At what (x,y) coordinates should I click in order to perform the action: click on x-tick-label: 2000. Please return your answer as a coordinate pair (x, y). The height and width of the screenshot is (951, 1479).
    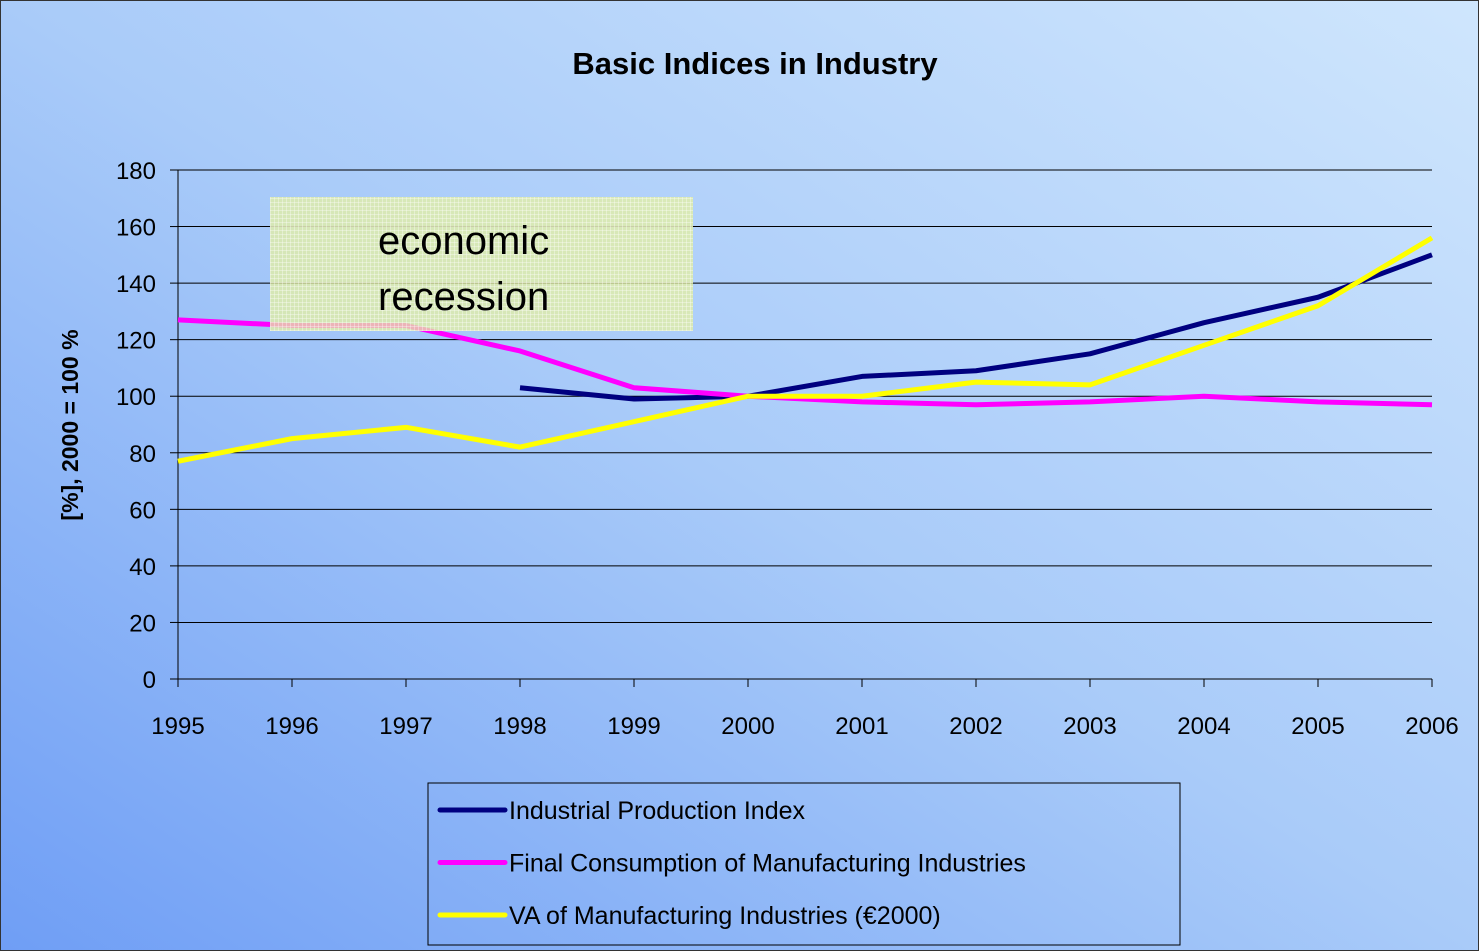
    Looking at the image, I should click on (747, 726).